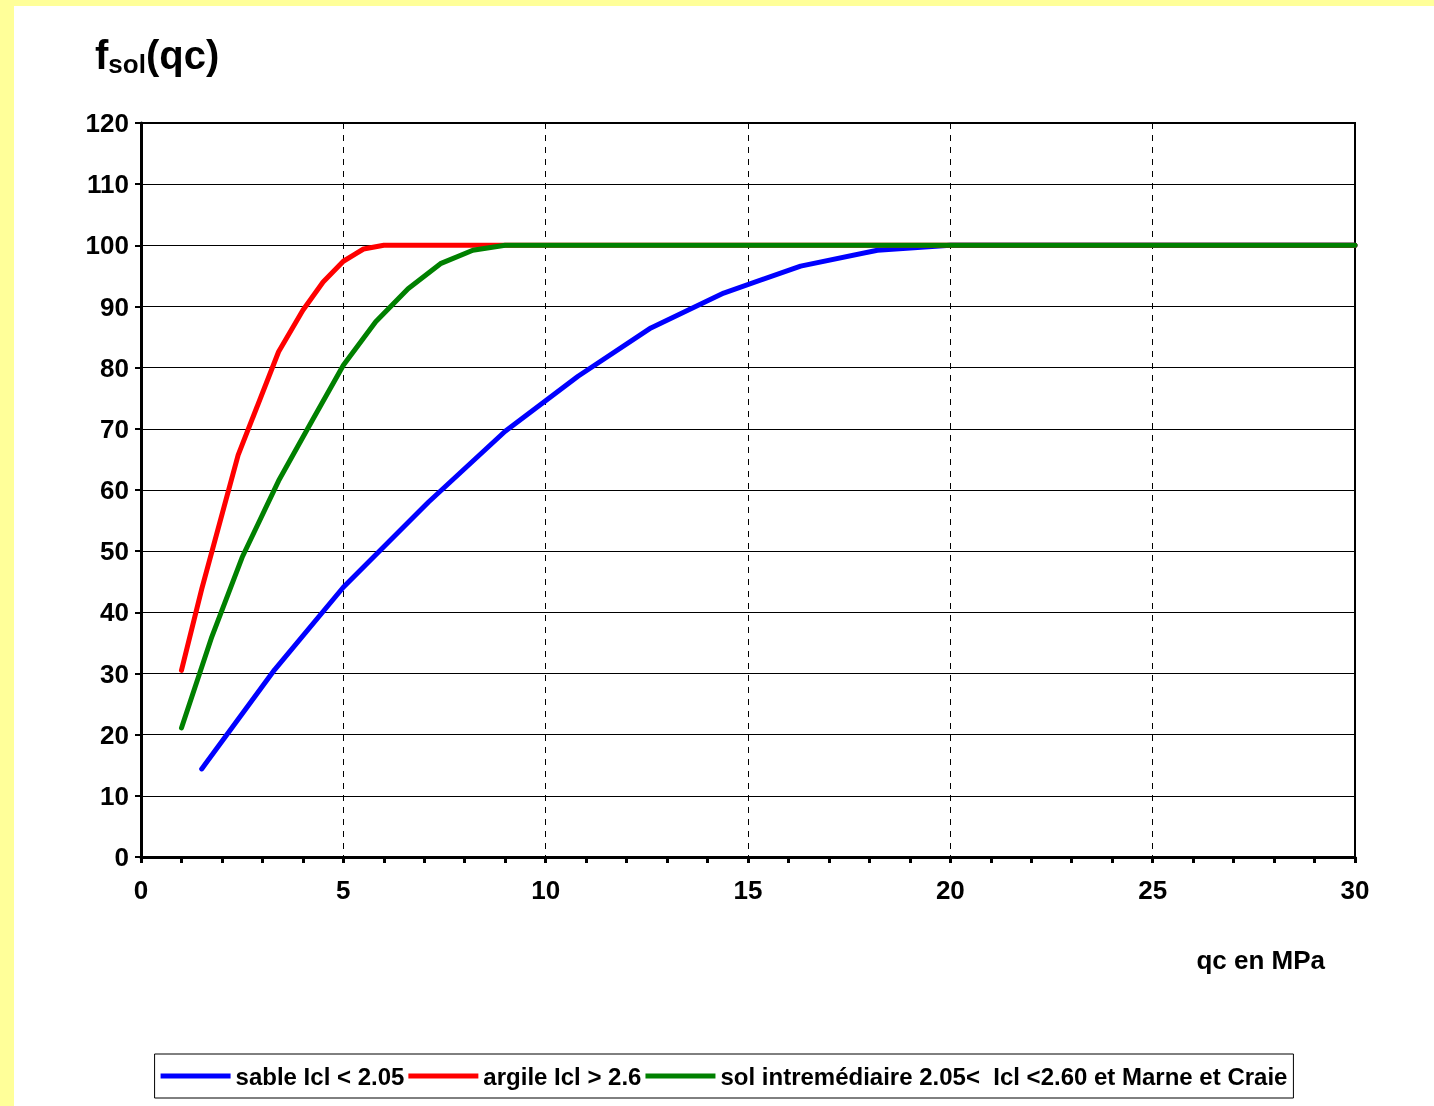 The image size is (1434, 1106). What do you see at coordinates (114, 367) in the screenshot?
I see `y-tick-label: 80` at bounding box center [114, 367].